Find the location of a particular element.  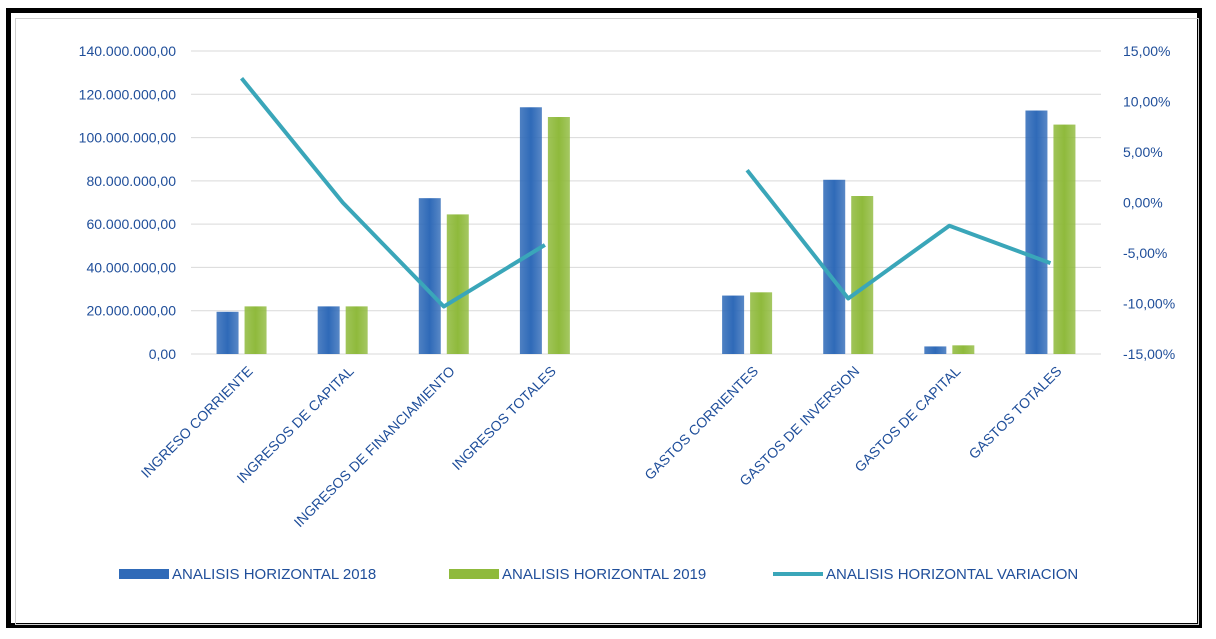

category-label: GASTOS CORRIENTES is located at coordinates (701, 423).